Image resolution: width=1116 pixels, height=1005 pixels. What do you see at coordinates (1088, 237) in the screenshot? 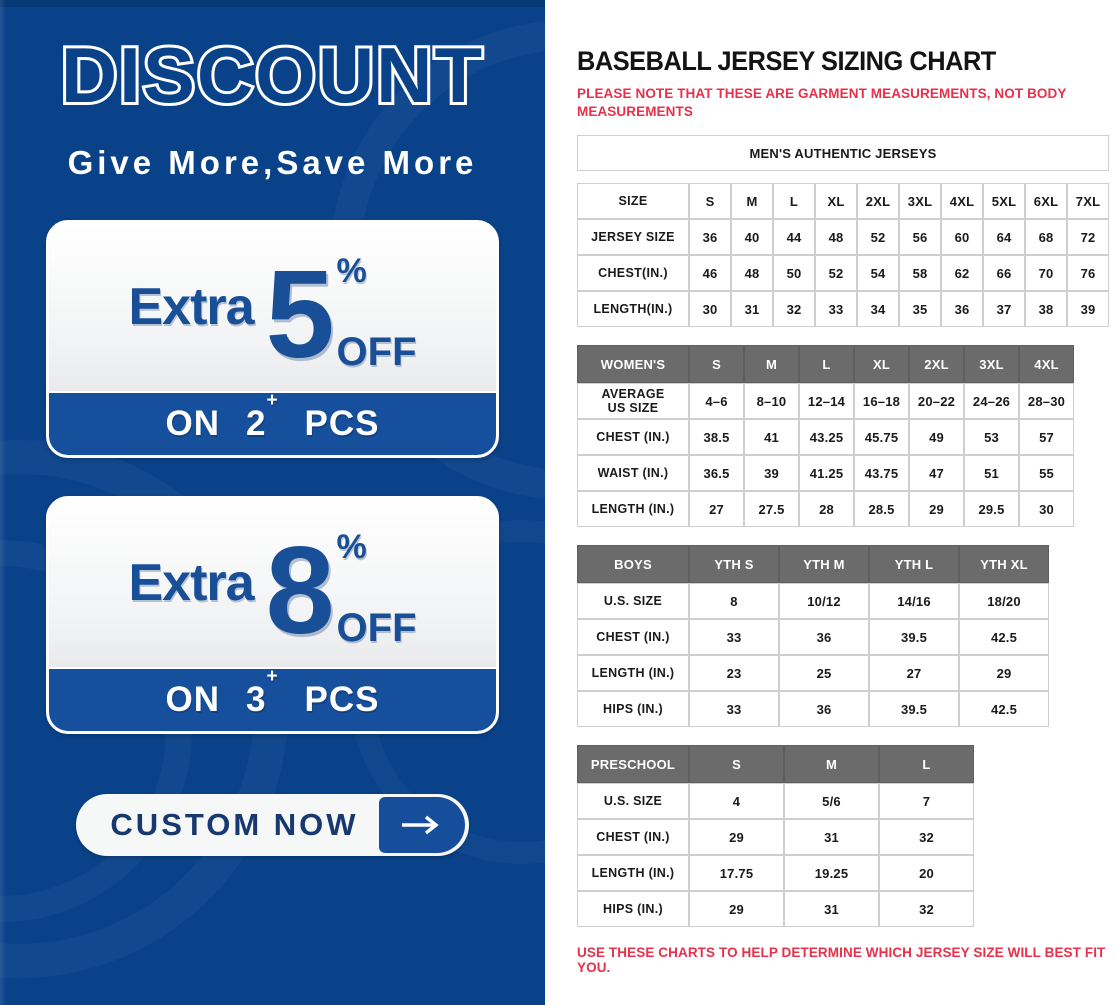
I see `table-cell: 72` at bounding box center [1088, 237].